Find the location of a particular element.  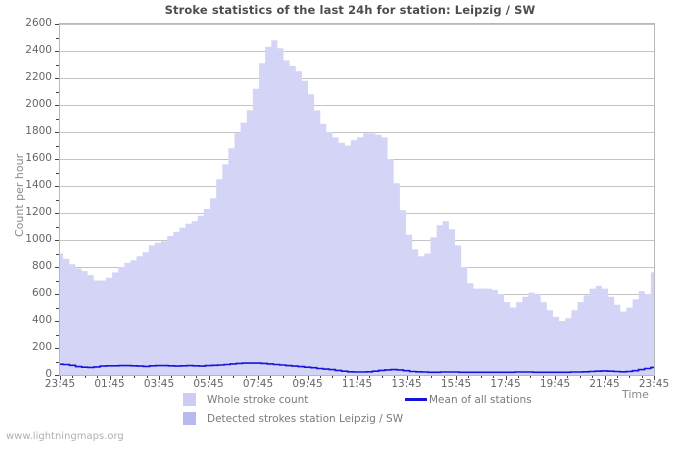

legend-label: Mean of all stations is located at coordinates (480, 400).